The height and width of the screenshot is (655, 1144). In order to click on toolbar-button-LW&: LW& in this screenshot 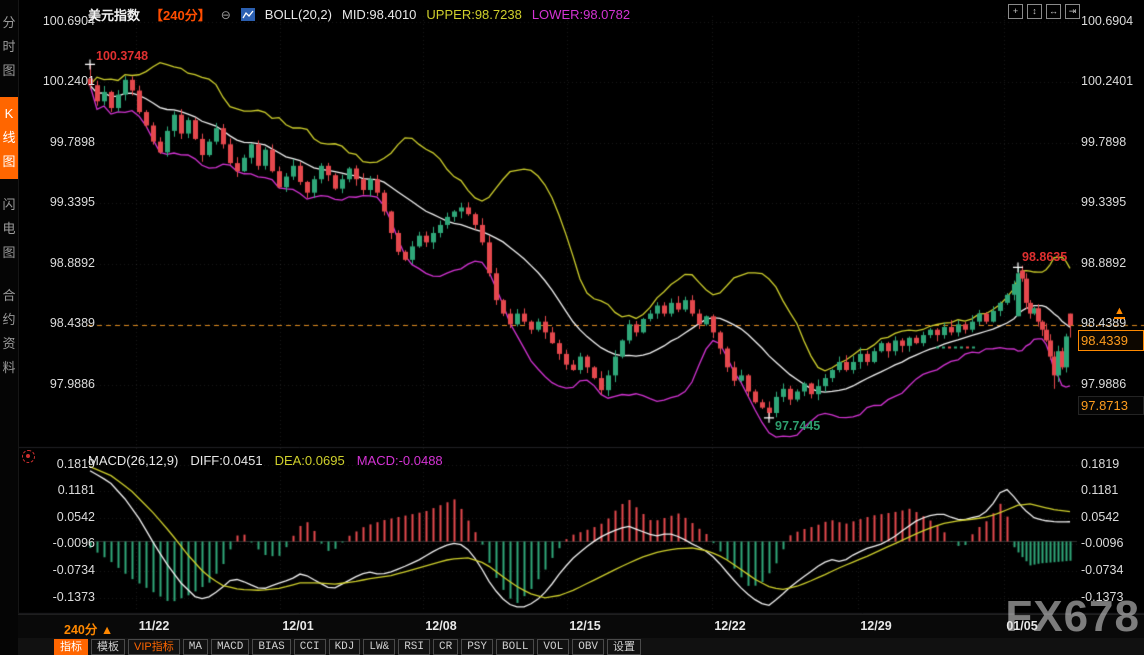, I will do `click(379, 646)`.